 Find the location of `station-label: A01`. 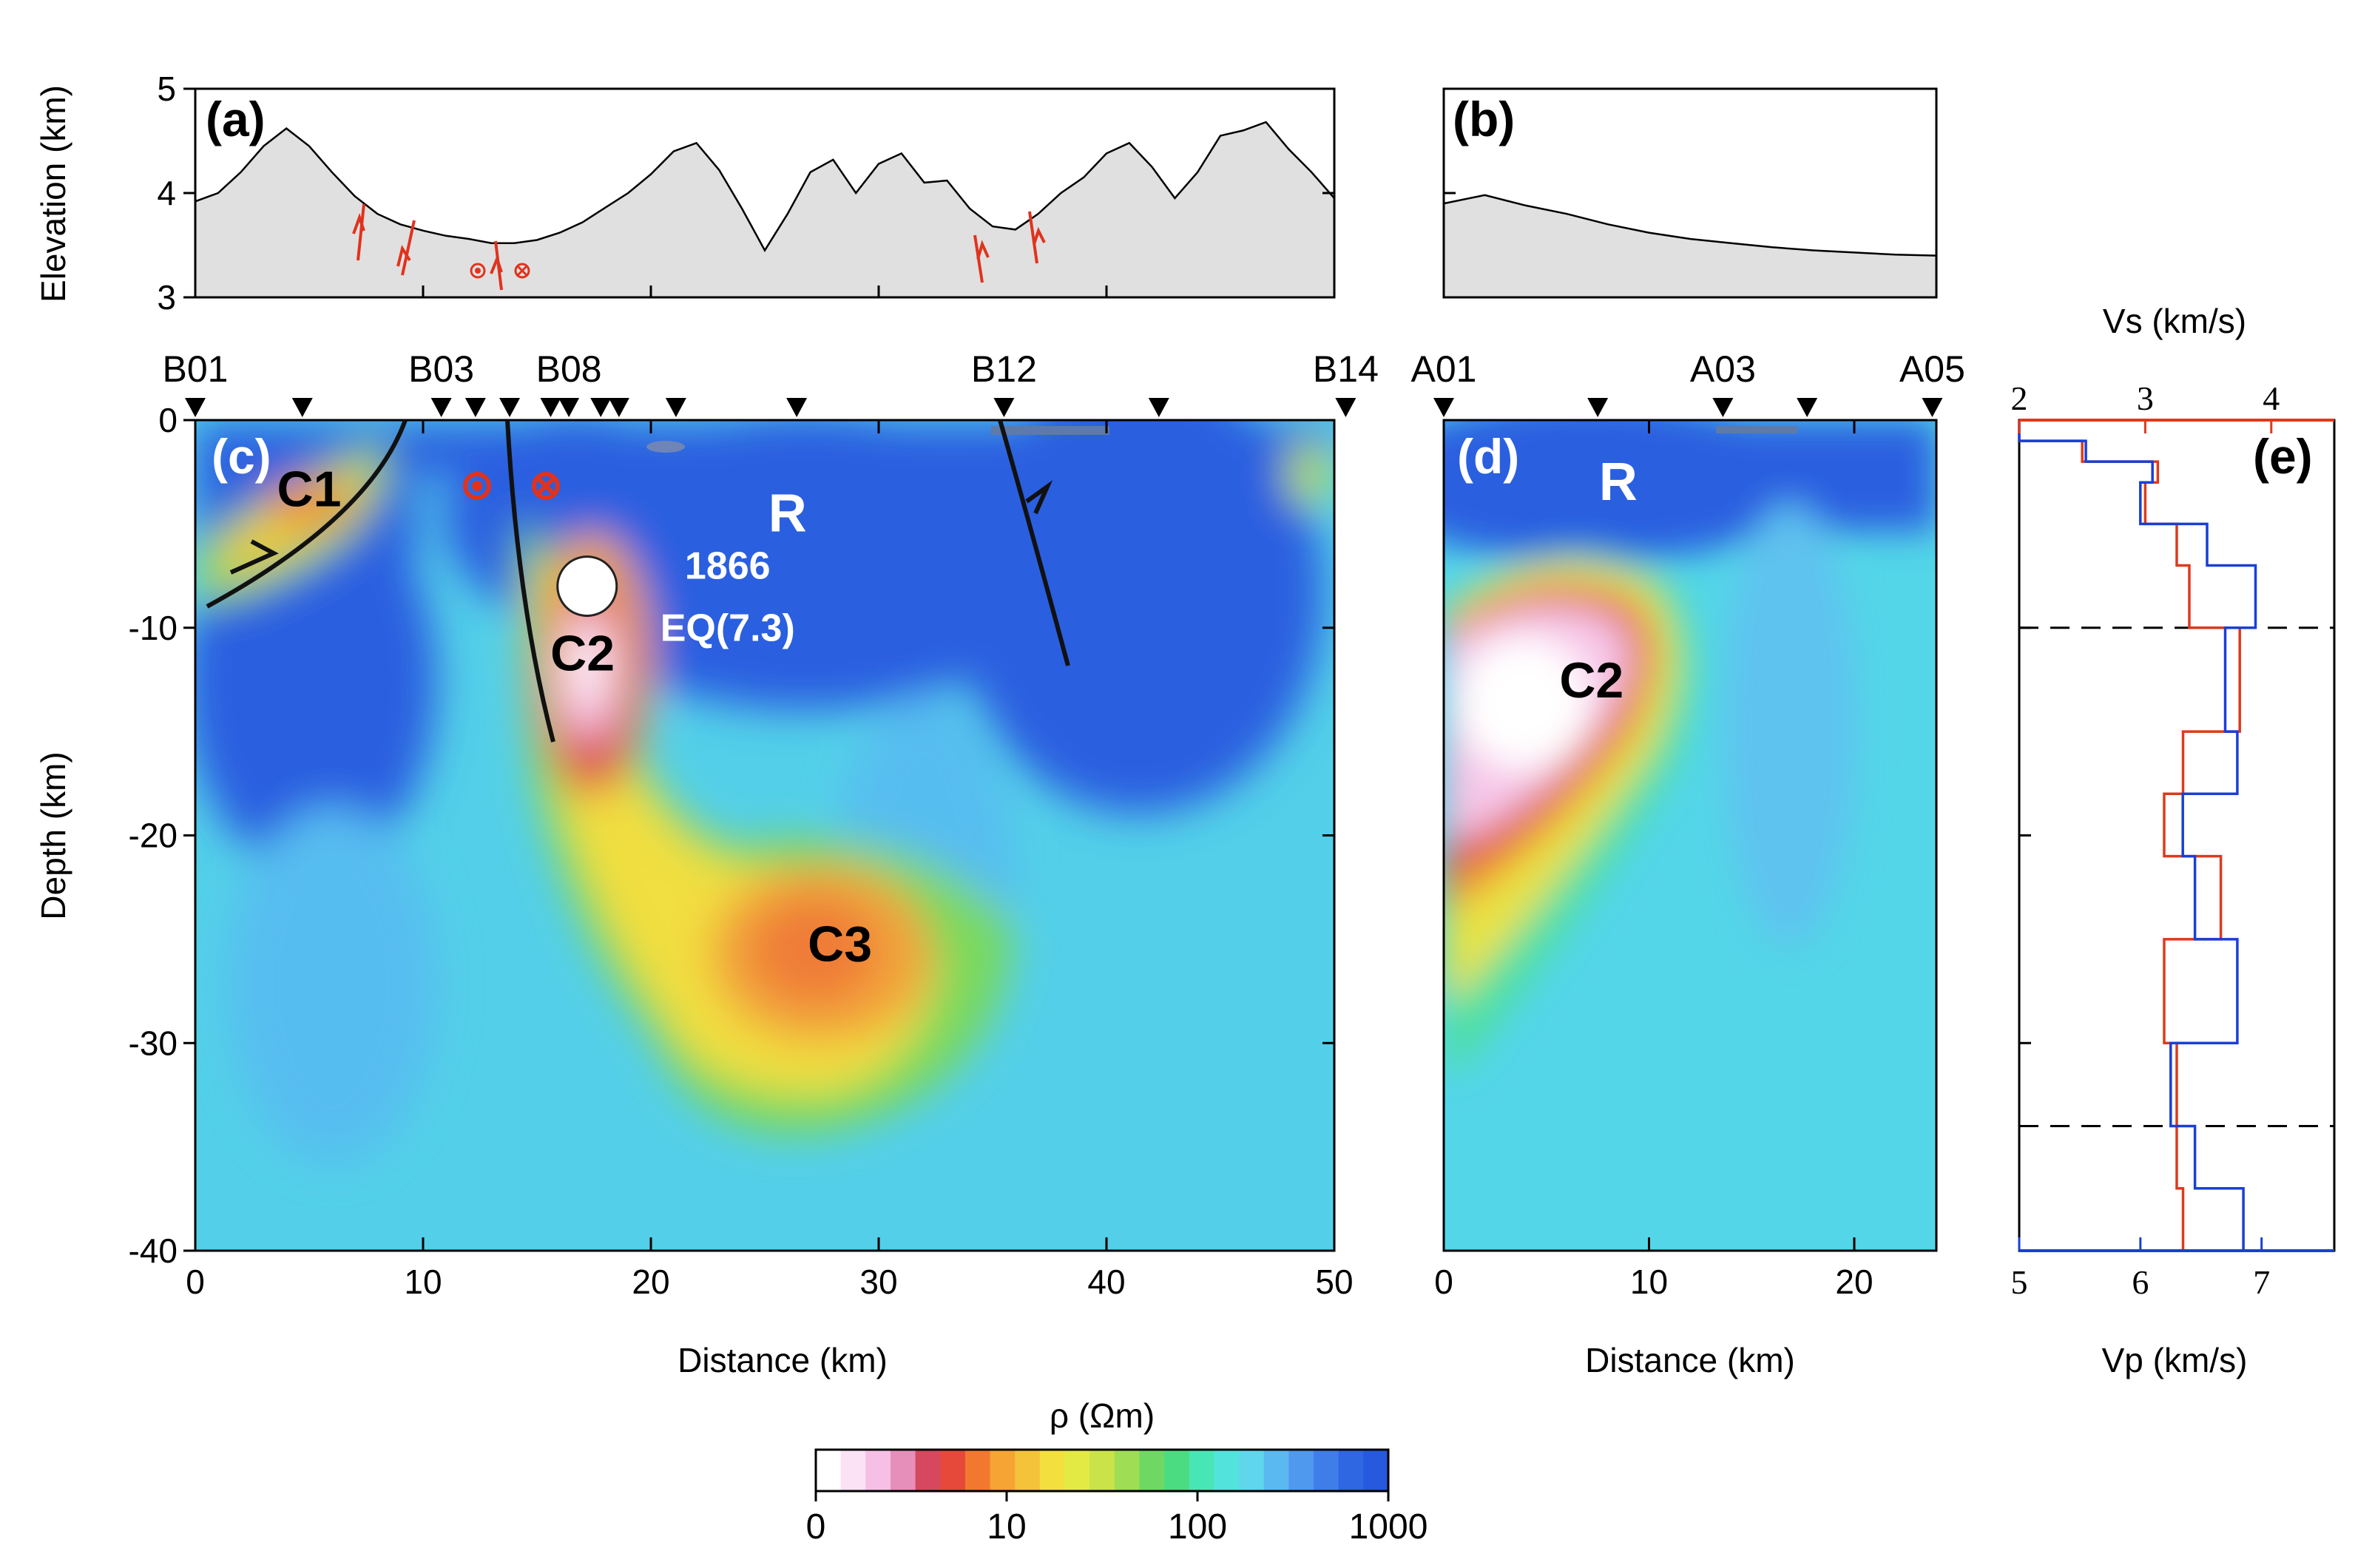

station-label: A01 is located at coordinates (1444, 369).